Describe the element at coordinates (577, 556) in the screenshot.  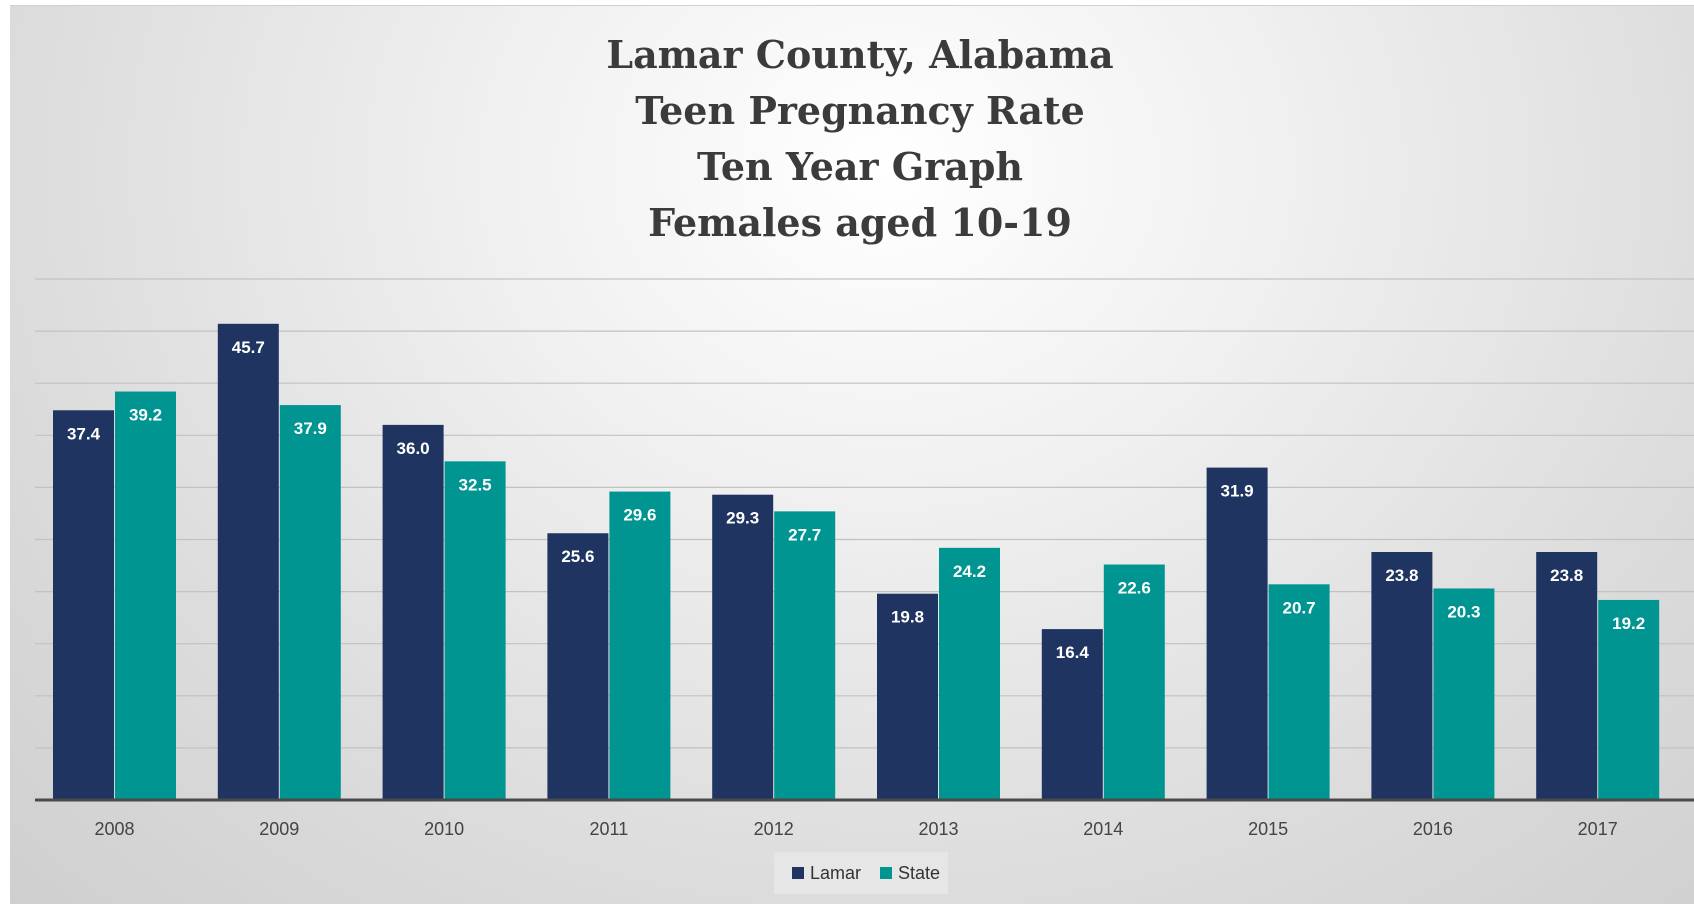
I see `data-label-lamar-2011: 25.6` at that location.